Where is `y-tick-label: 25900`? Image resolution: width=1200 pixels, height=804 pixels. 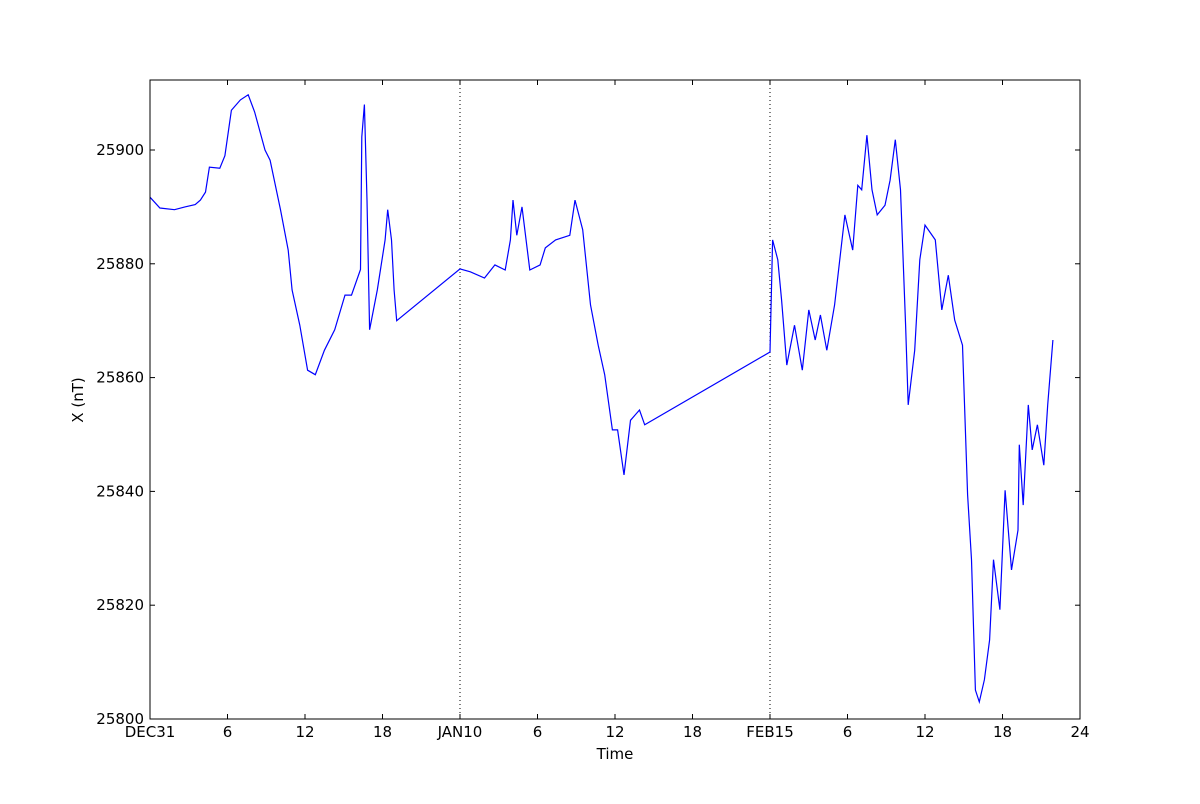
y-tick-label: 25900 is located at coordinates (120, 150).